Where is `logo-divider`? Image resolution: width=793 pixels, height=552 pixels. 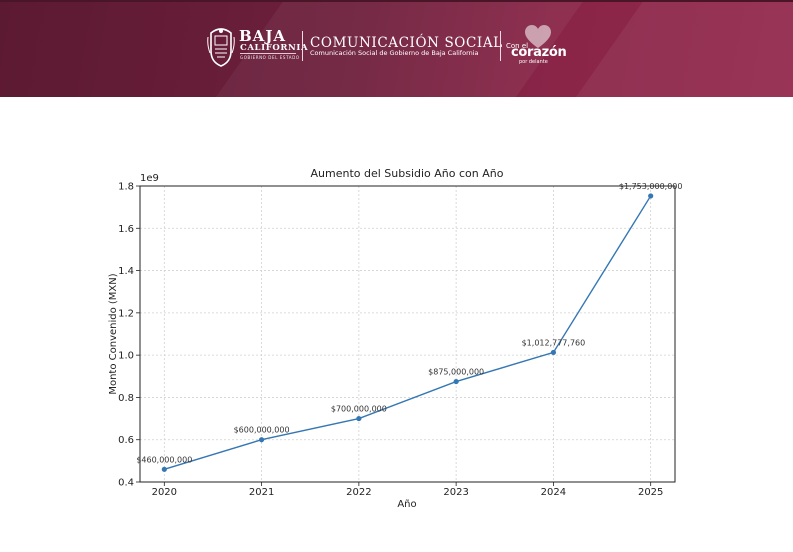
logo-divider is located at coordinates (268, 53).